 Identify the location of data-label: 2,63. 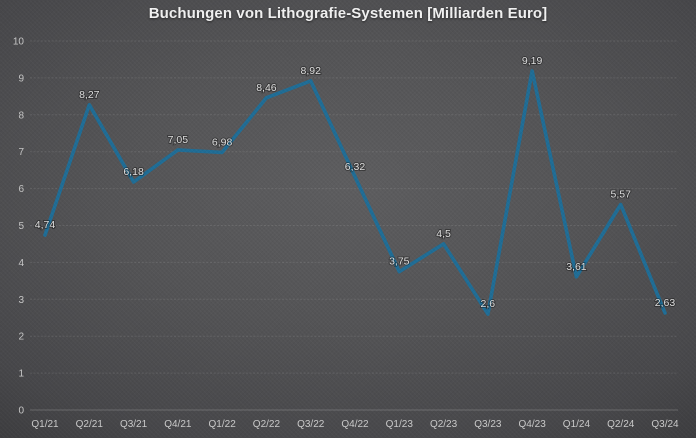
(665, 303).